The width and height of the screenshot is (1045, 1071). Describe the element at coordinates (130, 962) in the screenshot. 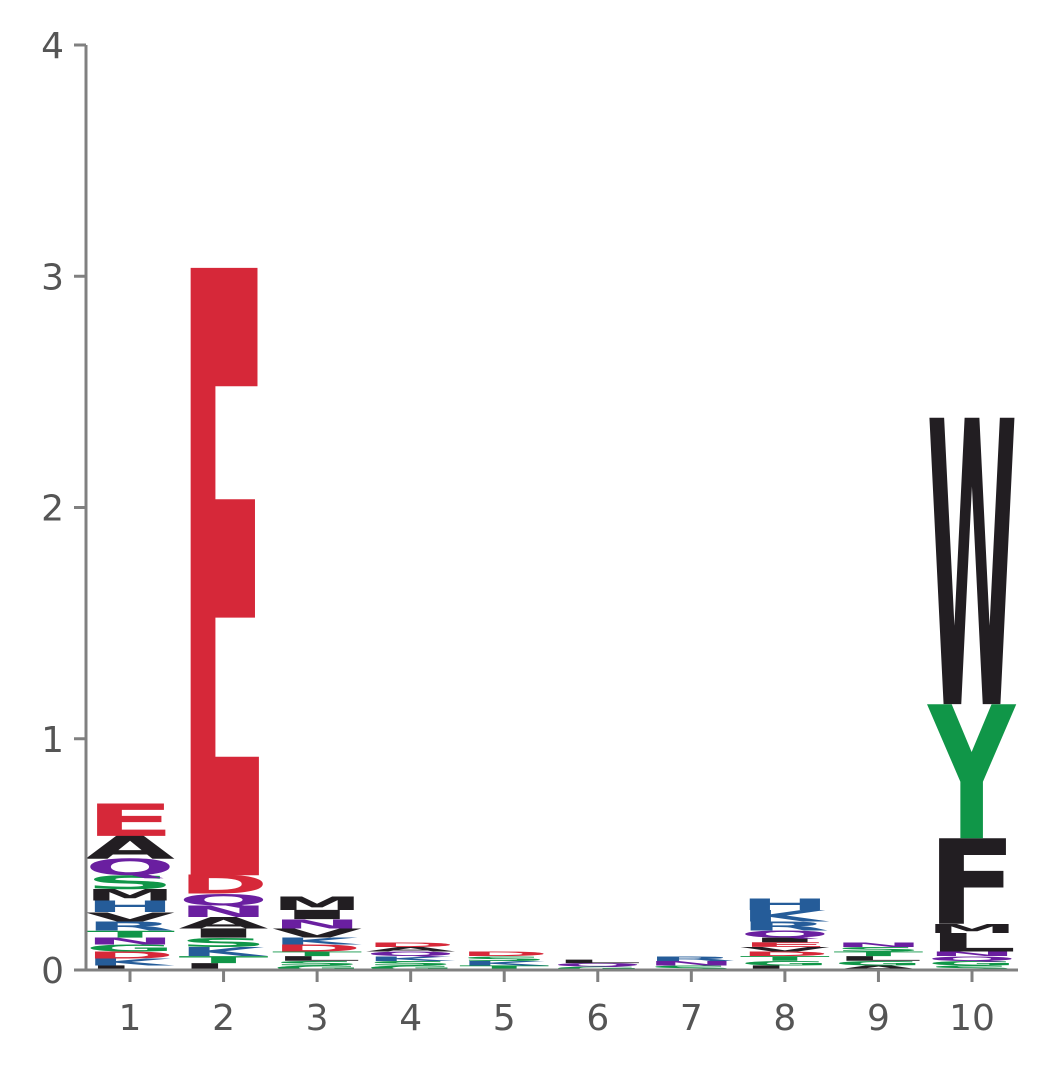

I see `logo-letter-pos1-K: K` at that location.